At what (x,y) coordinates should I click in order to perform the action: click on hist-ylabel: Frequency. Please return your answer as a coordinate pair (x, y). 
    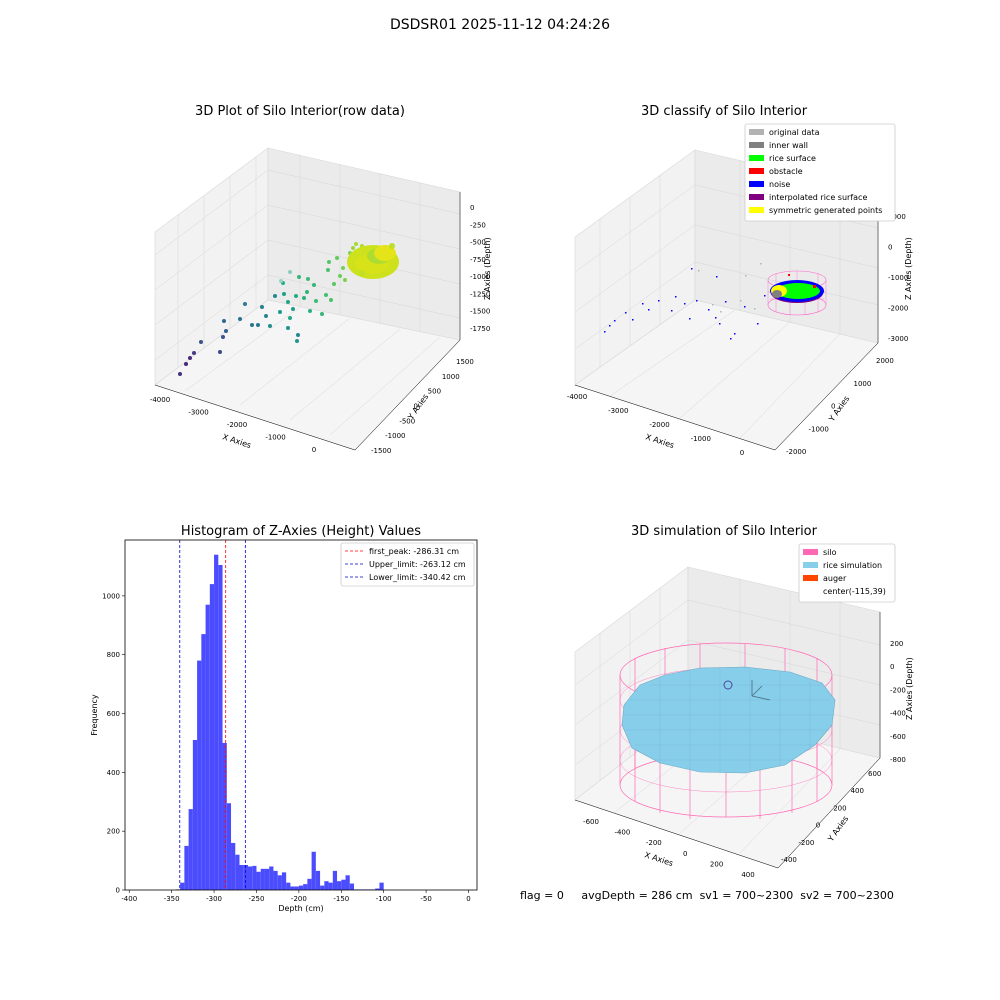
    Looking at the image, I should click on (94, 715).